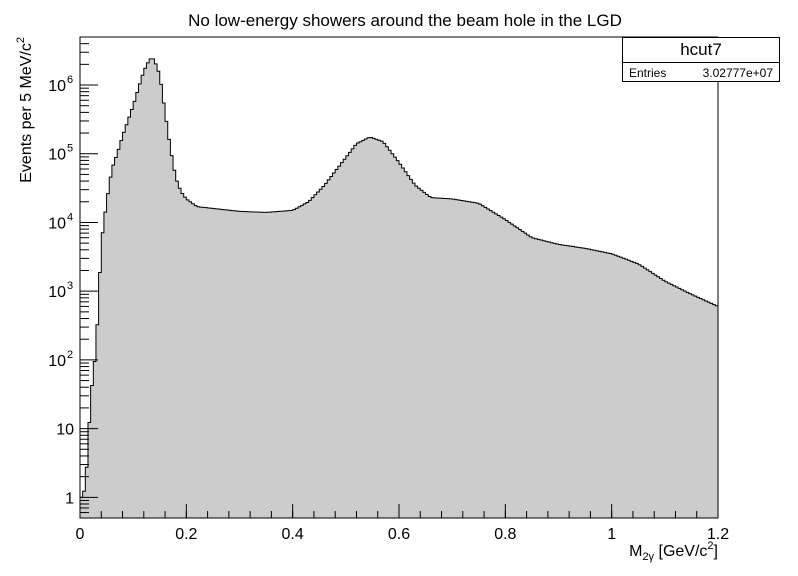 The width and height of the screenshot is (798, 576). What do you see at coordinates (80, 534) in the screenshot?
I see `x-tick-label: 0` at bounding box center [80, 534].